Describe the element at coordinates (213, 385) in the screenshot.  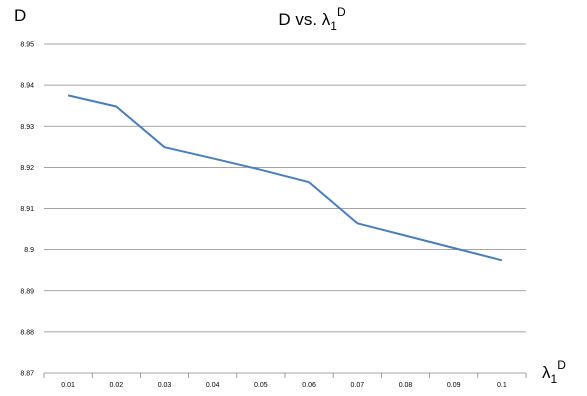
I see `x-tick-label: 0.04` at that location.